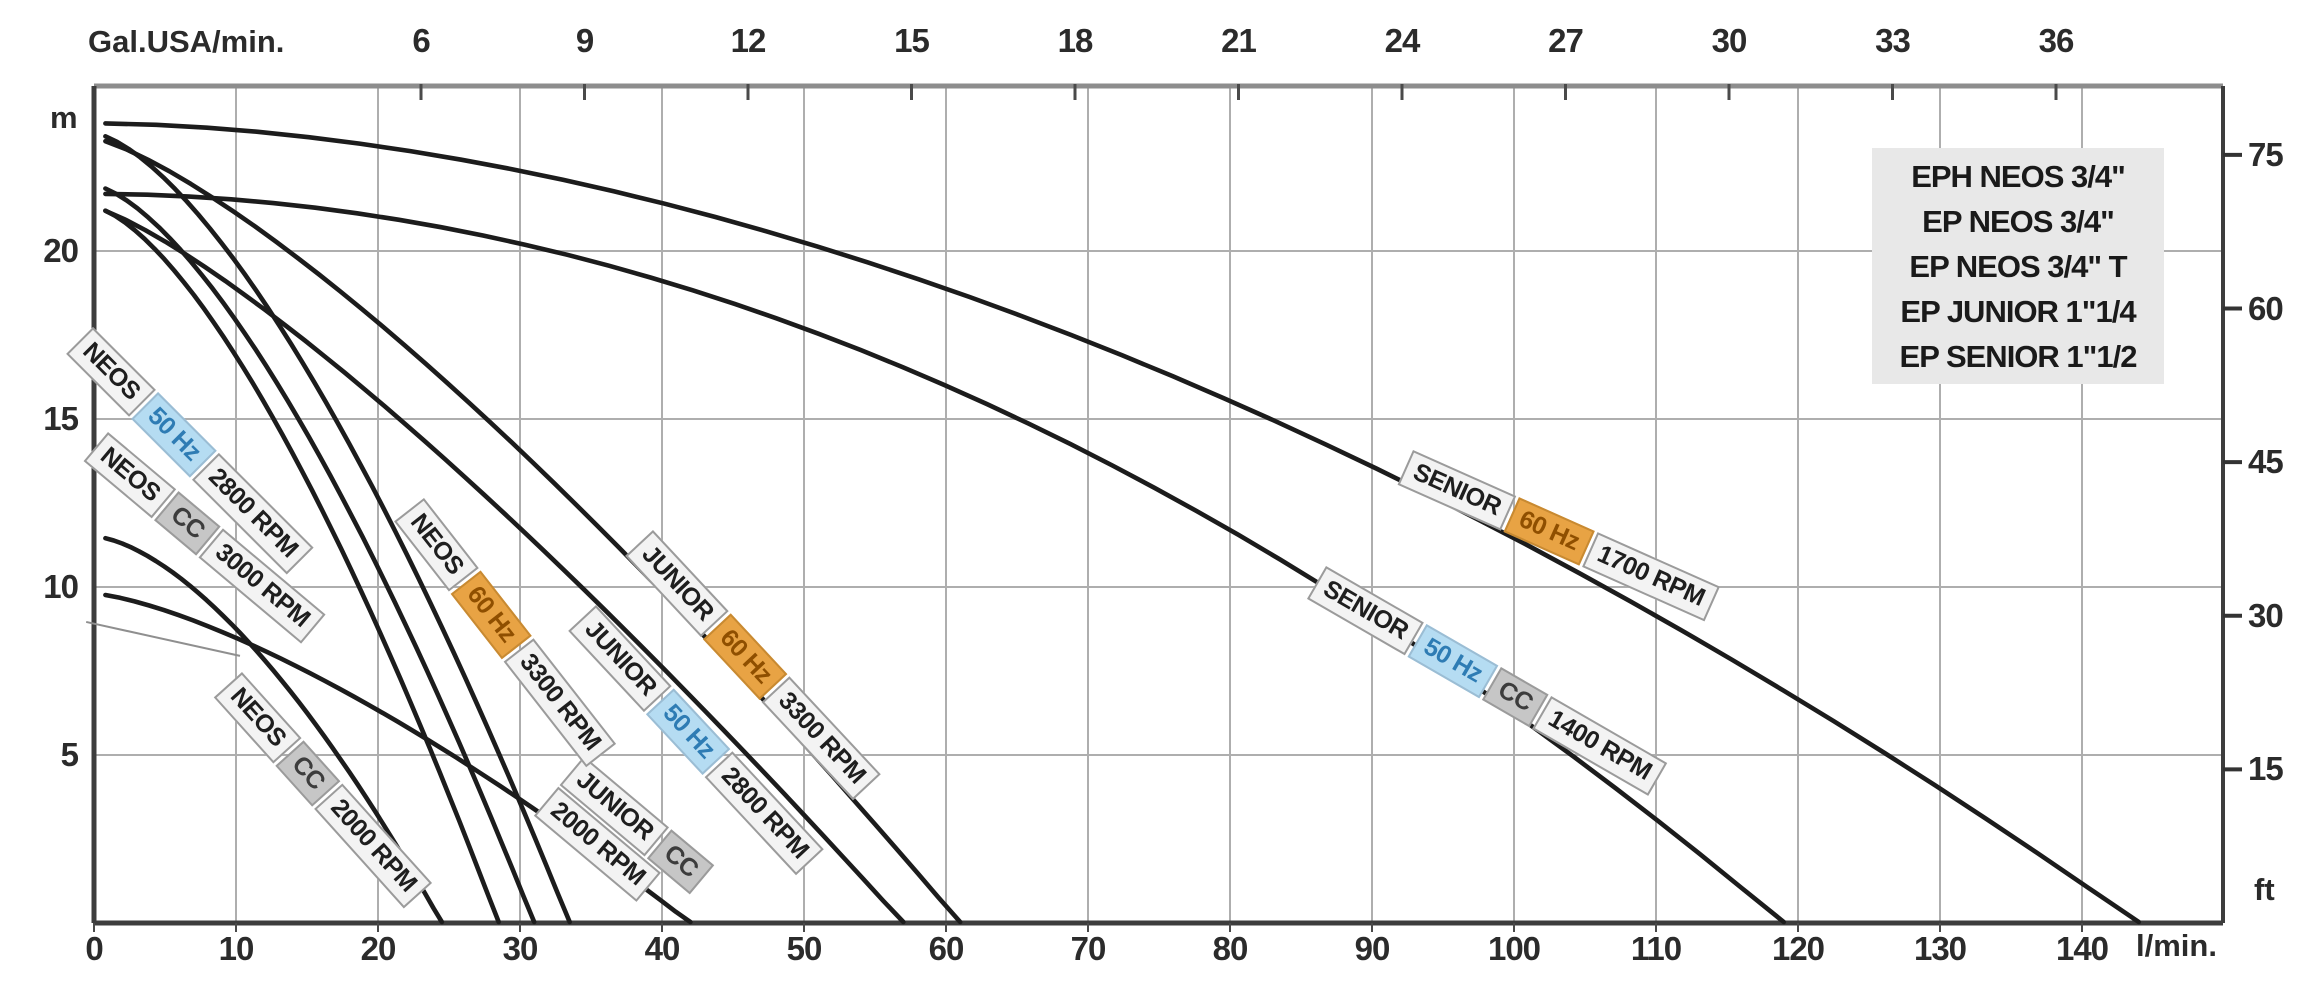  I want to click on bottom-axis-tick-label: 110, so click(1656, 948).